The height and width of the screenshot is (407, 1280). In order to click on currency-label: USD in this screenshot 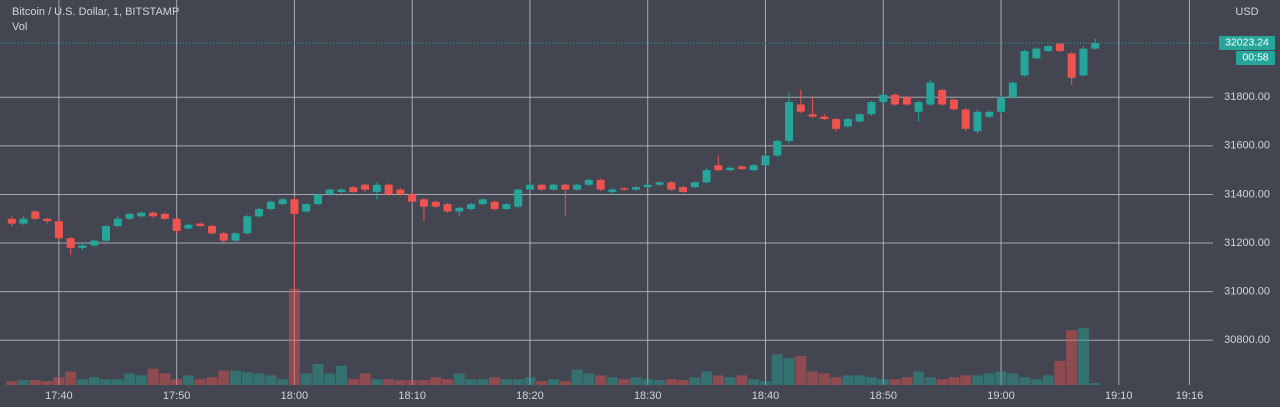, I will do `click(1246, 12)`.